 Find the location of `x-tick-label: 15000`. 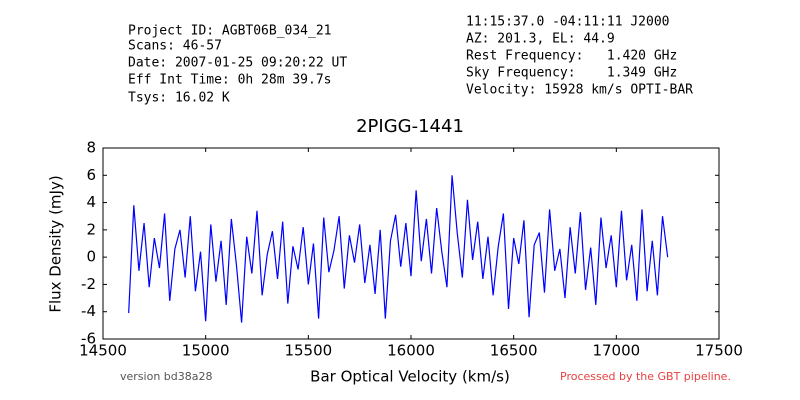

x-tick-label: 15000 is located at coordinates (206, 351).